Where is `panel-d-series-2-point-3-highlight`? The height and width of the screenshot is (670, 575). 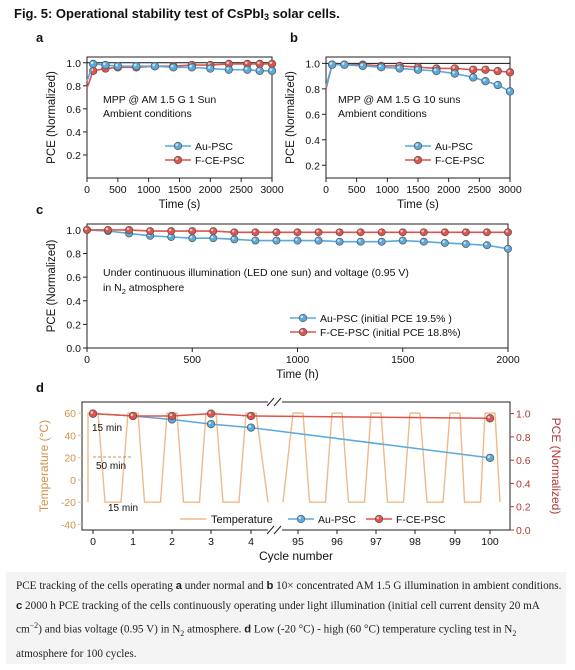 panel-d-series-2-point-3-highlight is located at coordinates (210, 412).